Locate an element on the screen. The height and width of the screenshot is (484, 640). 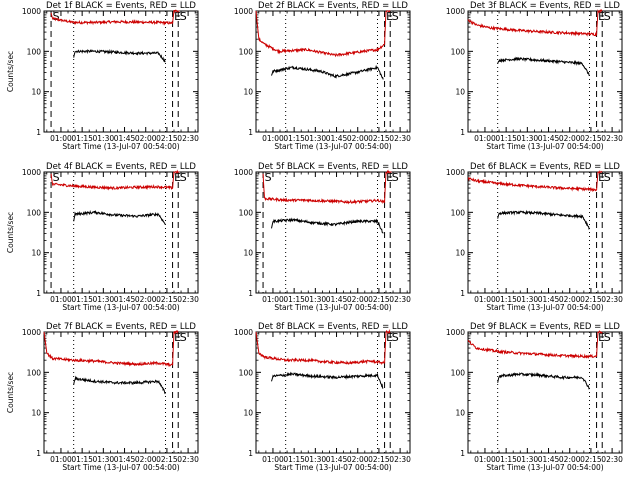
panel-title: Det 3f BLACK = Events, RED = LLD is located at coordinates (545, 6).